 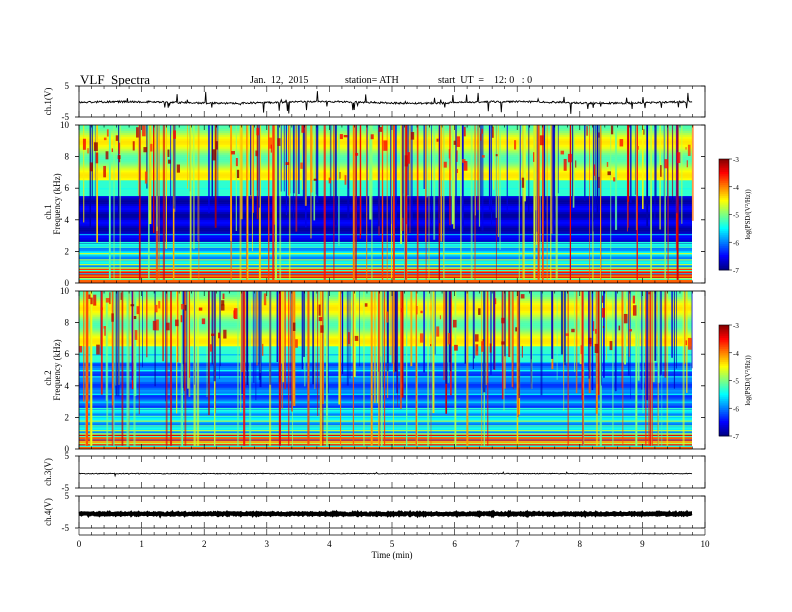 What do you see at coordinates (67, 496) in the screenshot?
I see `y-tick-label: 5` at bounding box center [67, 496].